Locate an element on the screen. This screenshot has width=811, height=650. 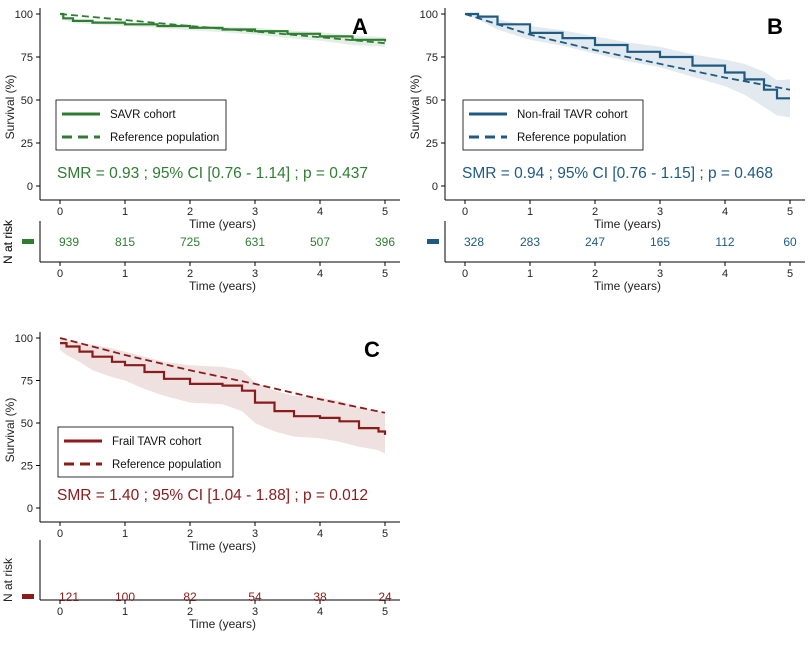
panel-label: C is located at coordinates (372, 349).